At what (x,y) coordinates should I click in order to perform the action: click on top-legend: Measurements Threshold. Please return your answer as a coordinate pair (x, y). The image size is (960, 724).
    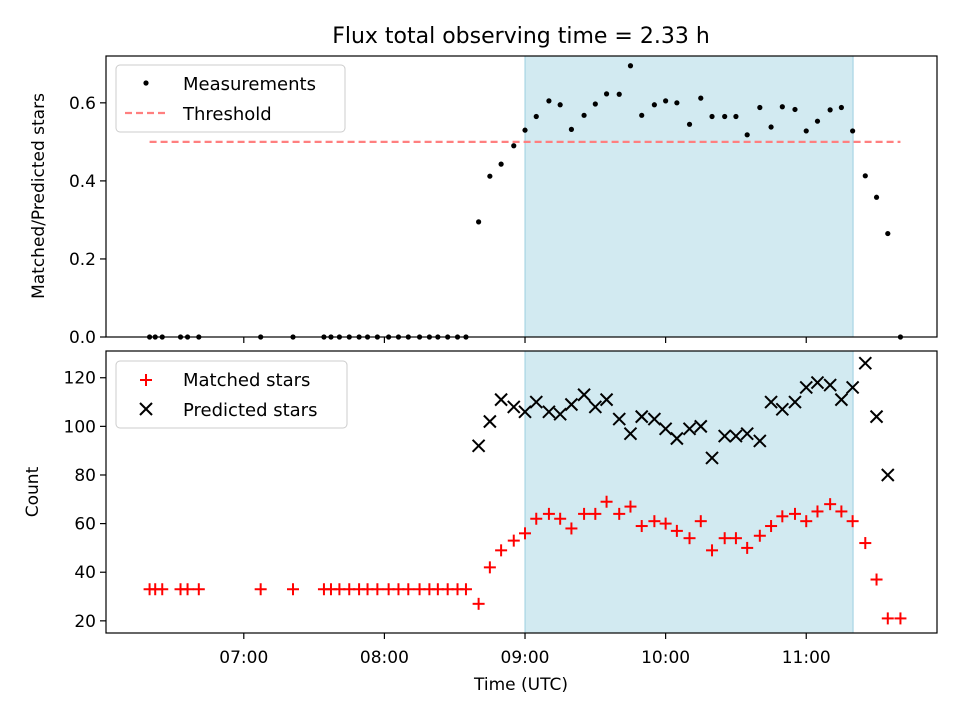
    Looking at the image, I should click on (230, 98).